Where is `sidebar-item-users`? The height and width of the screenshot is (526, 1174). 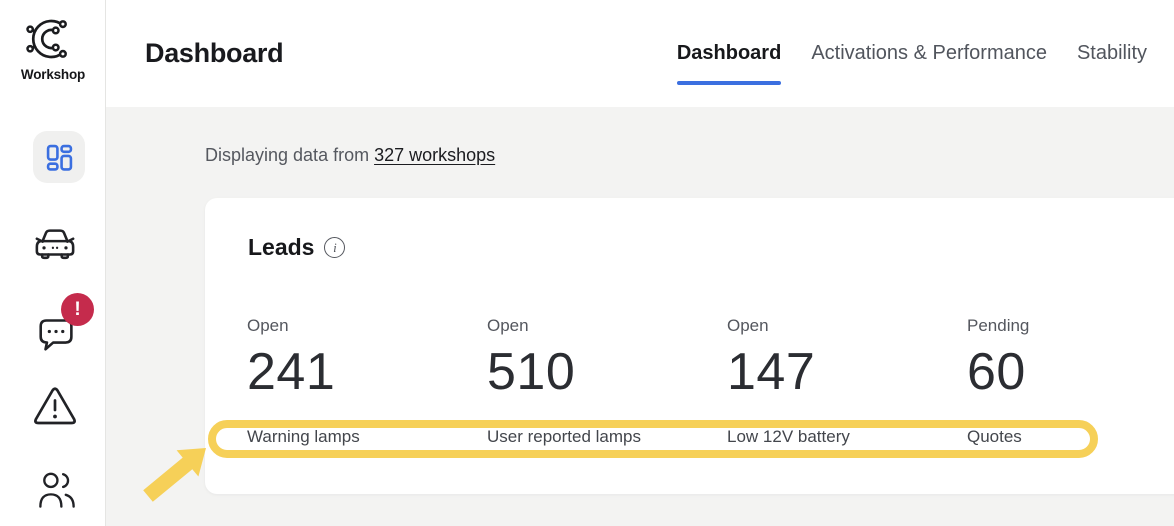
sidebar-item-users is located at coordinates (57, 490).